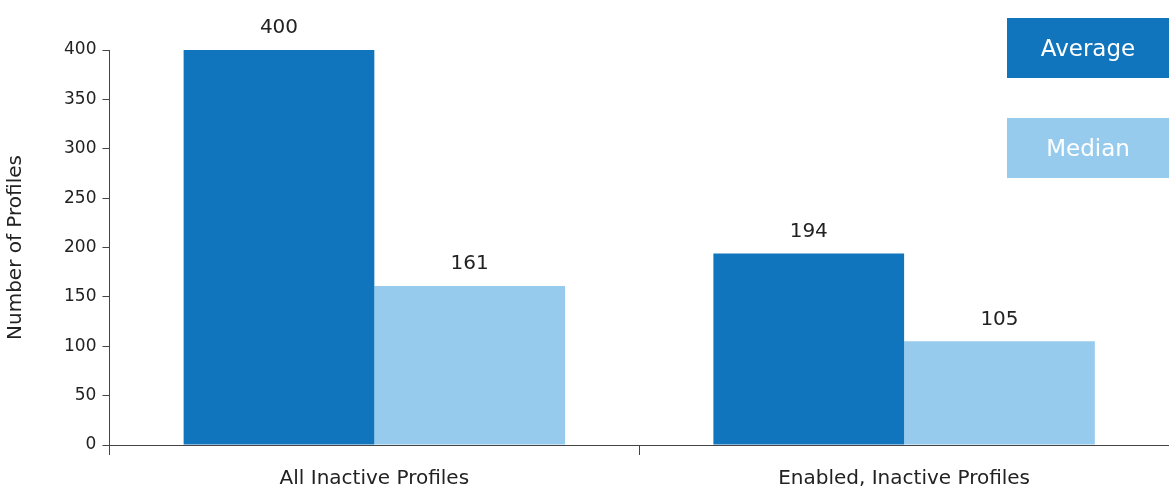 Image resolution: width=1169 pixels, height=503 pixels. What do you see at coordinates (80, 48) in the screenshot?
I see `y-tick-label: 400` at bounding box center [80, 48].